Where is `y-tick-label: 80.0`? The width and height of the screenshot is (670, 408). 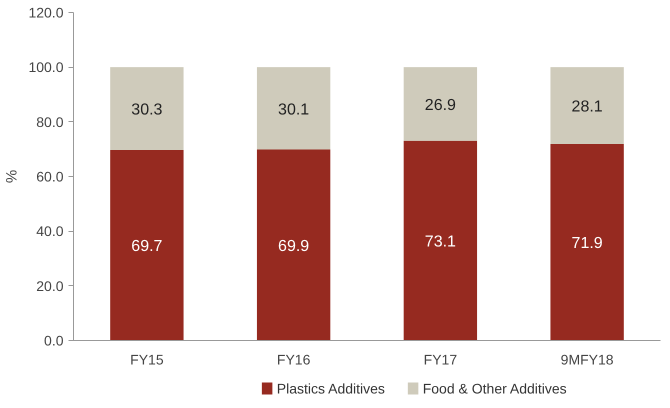 y-tick-label: 80.0 is located at coordinates (50, 122).